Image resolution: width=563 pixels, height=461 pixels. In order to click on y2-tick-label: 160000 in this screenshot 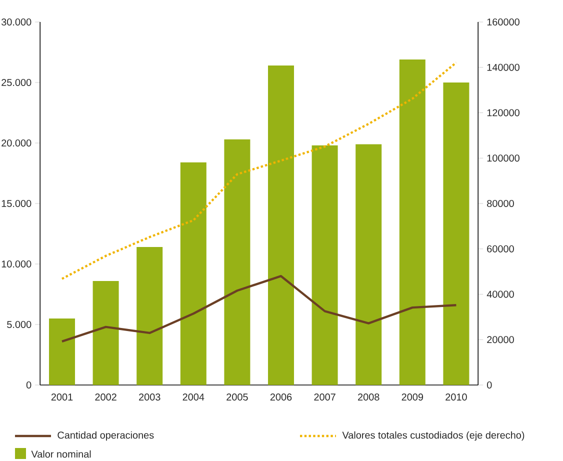, I will do `click(503, 22)`.